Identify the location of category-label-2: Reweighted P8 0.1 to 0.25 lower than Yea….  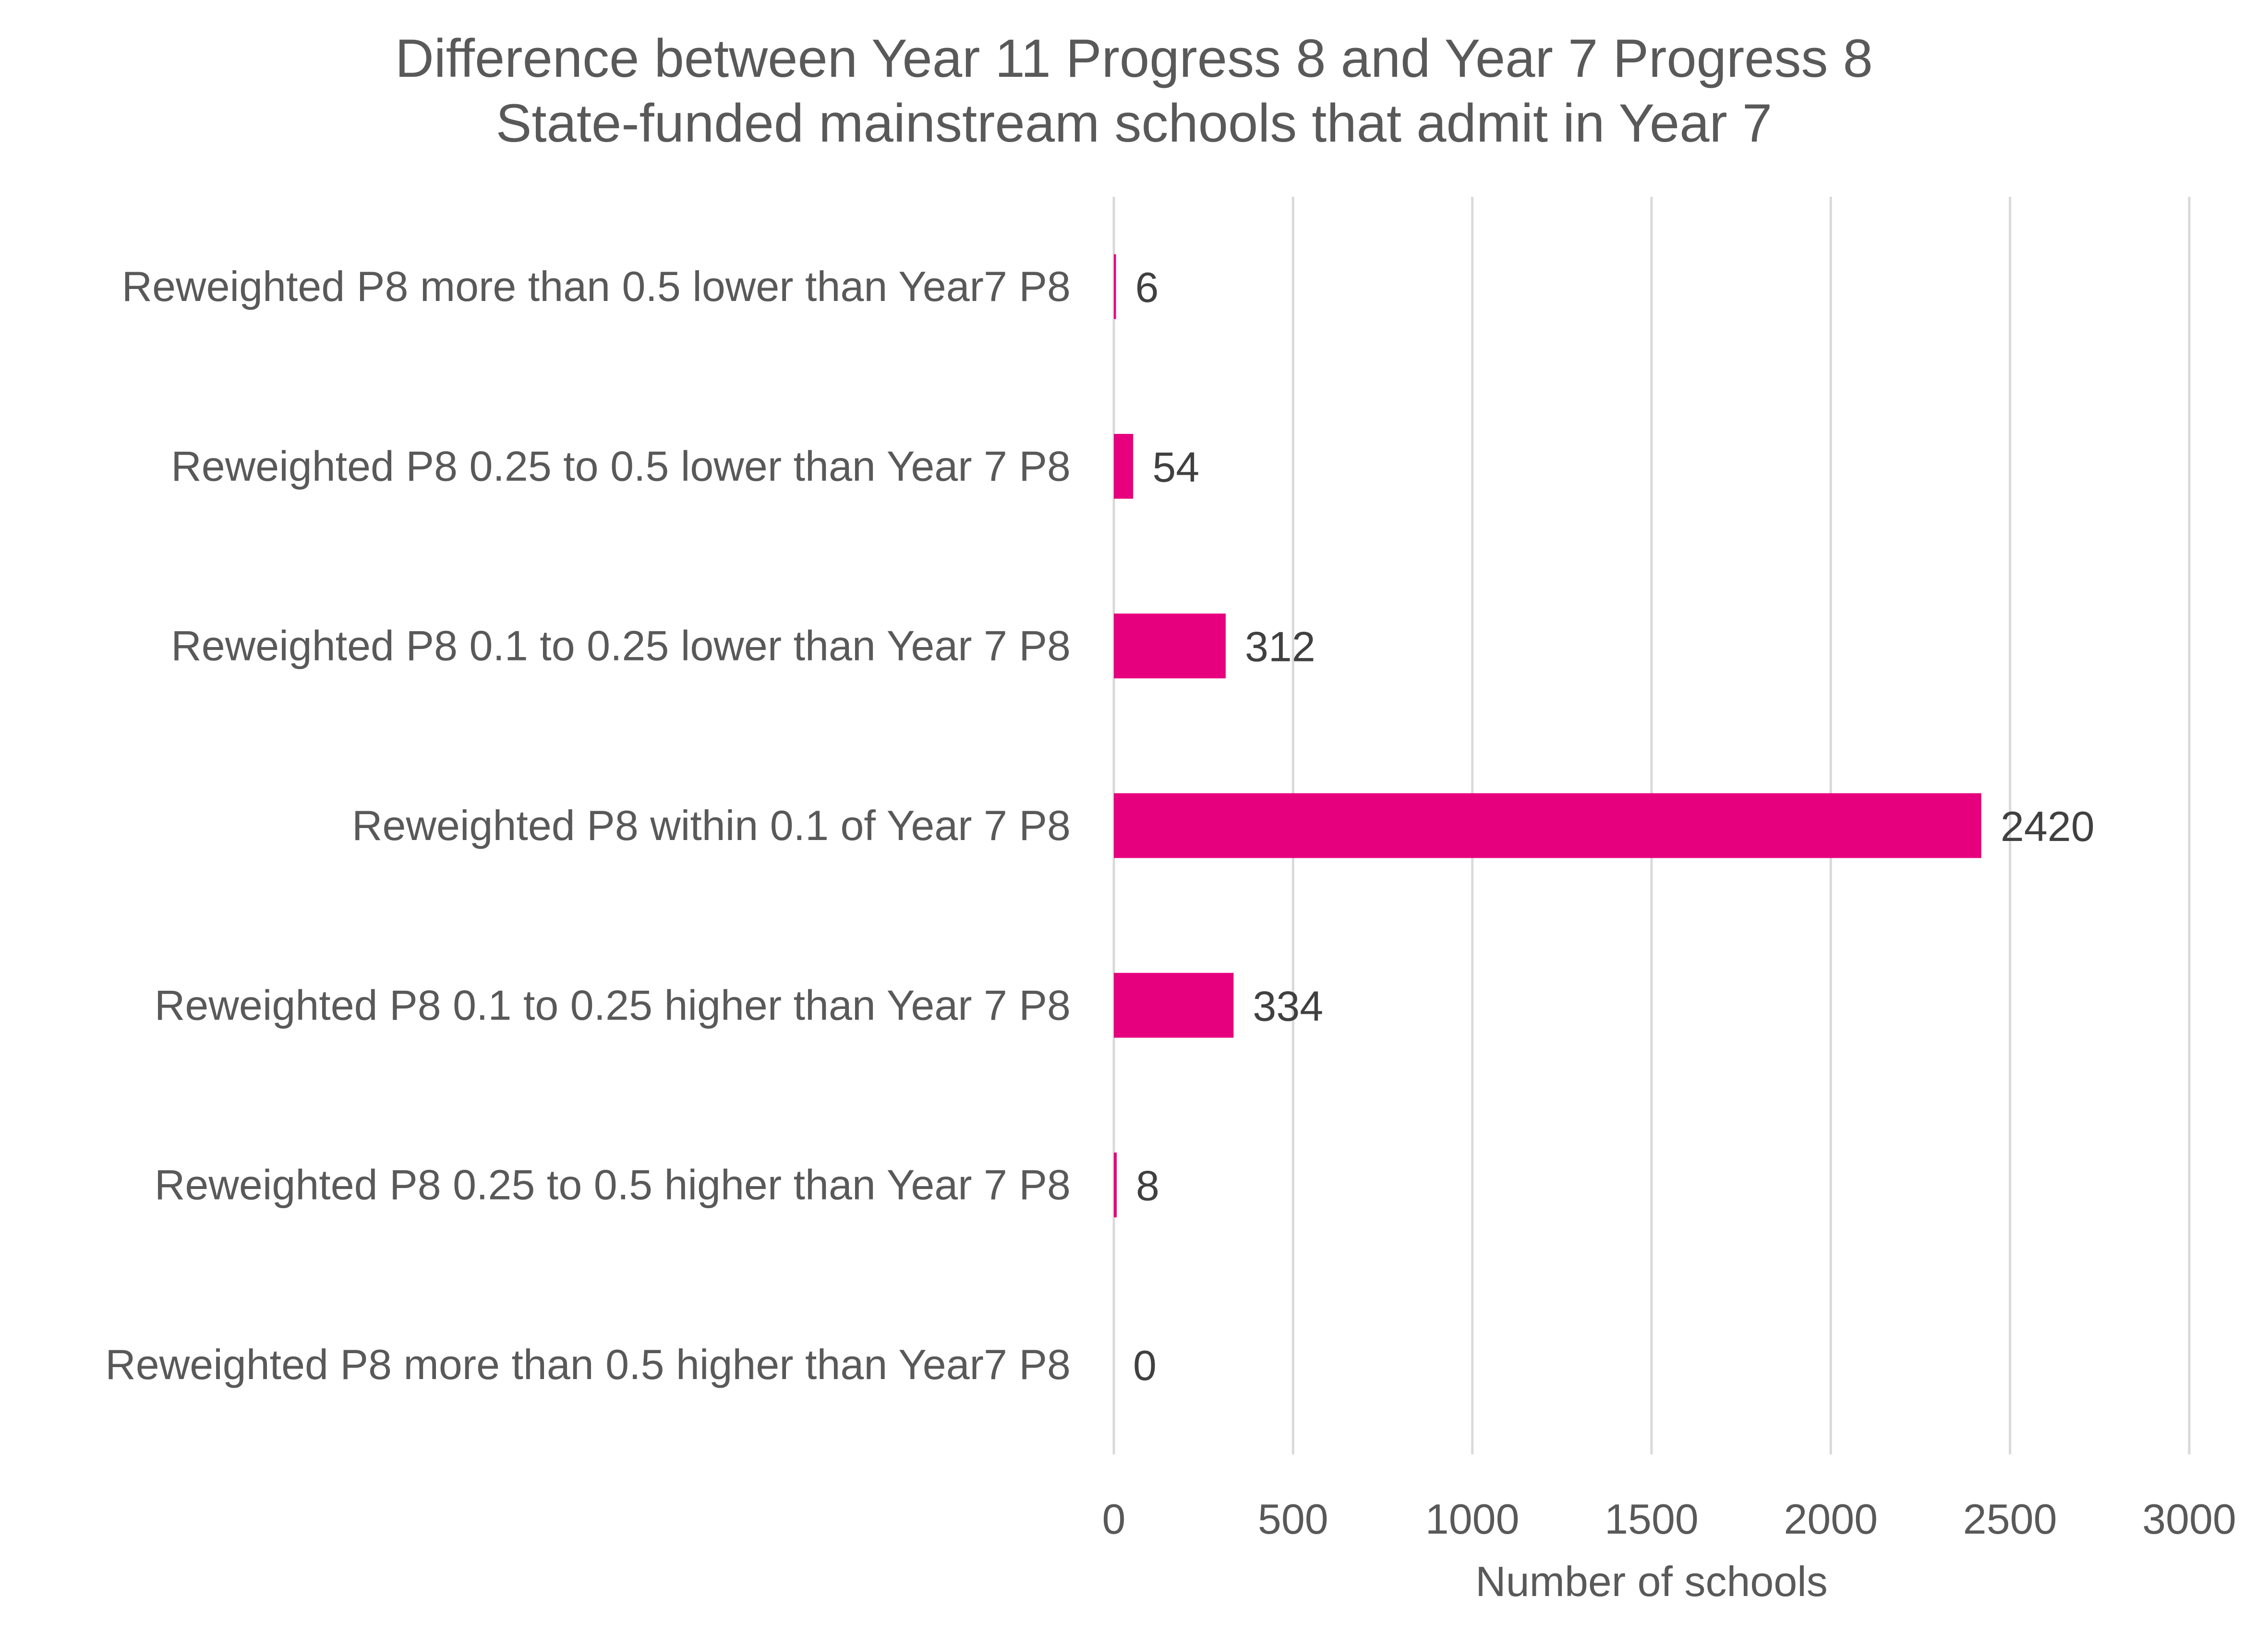
(621, 646).